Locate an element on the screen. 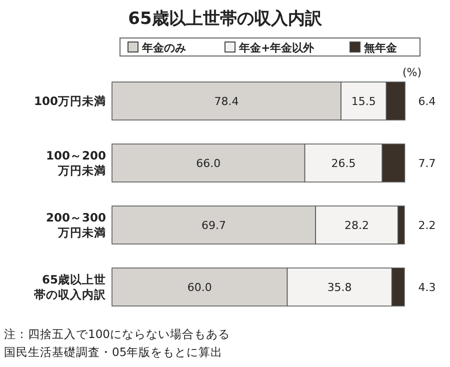 The width and height of the screenshot is (450, 367). data-label: 60.0 is located at coordinates (199, 287).